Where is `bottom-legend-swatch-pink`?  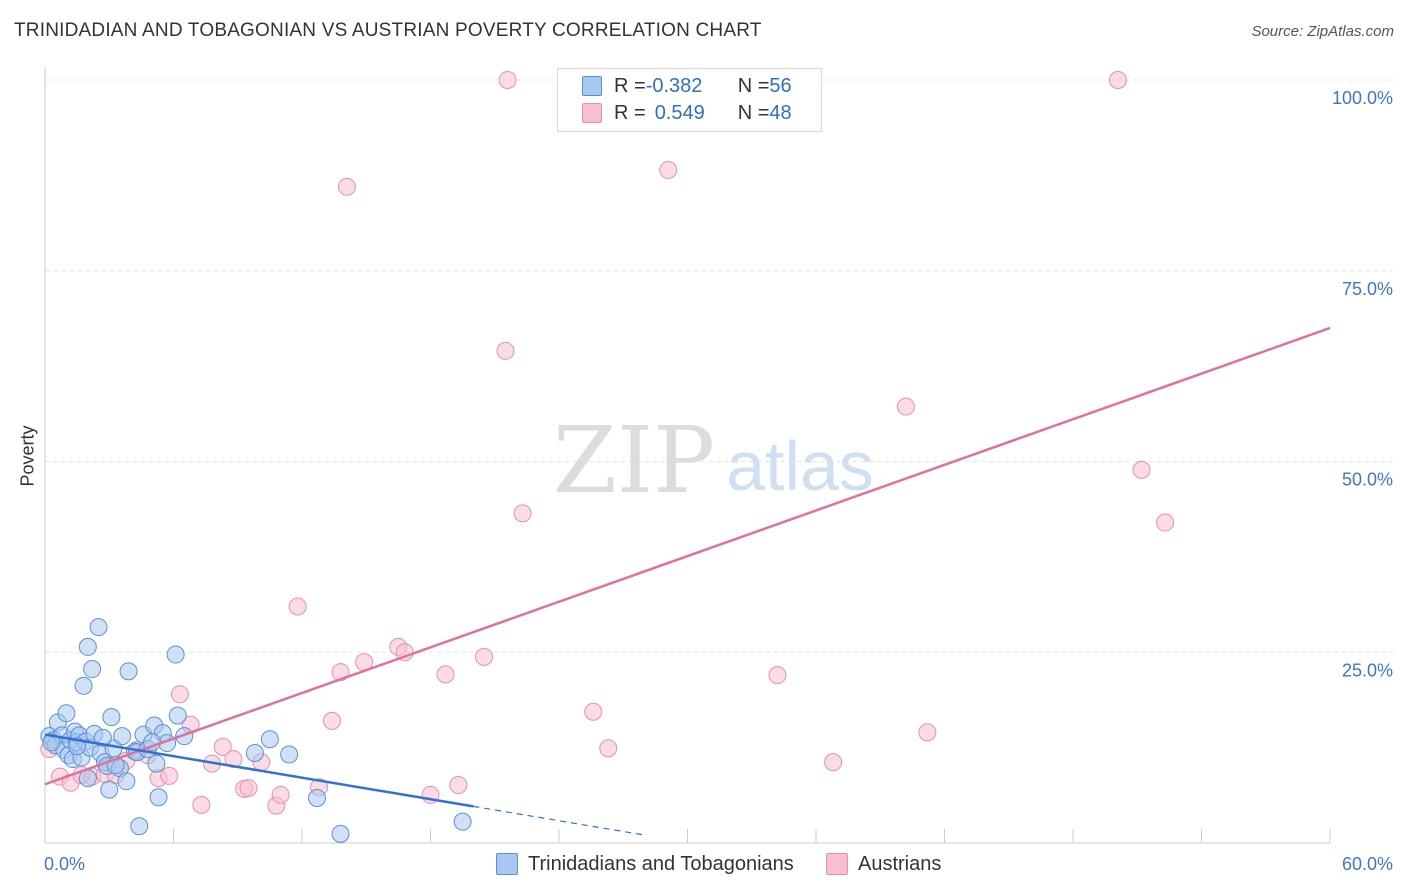 bottom-legend-swatch-pink is located at coordinates (837, 864).